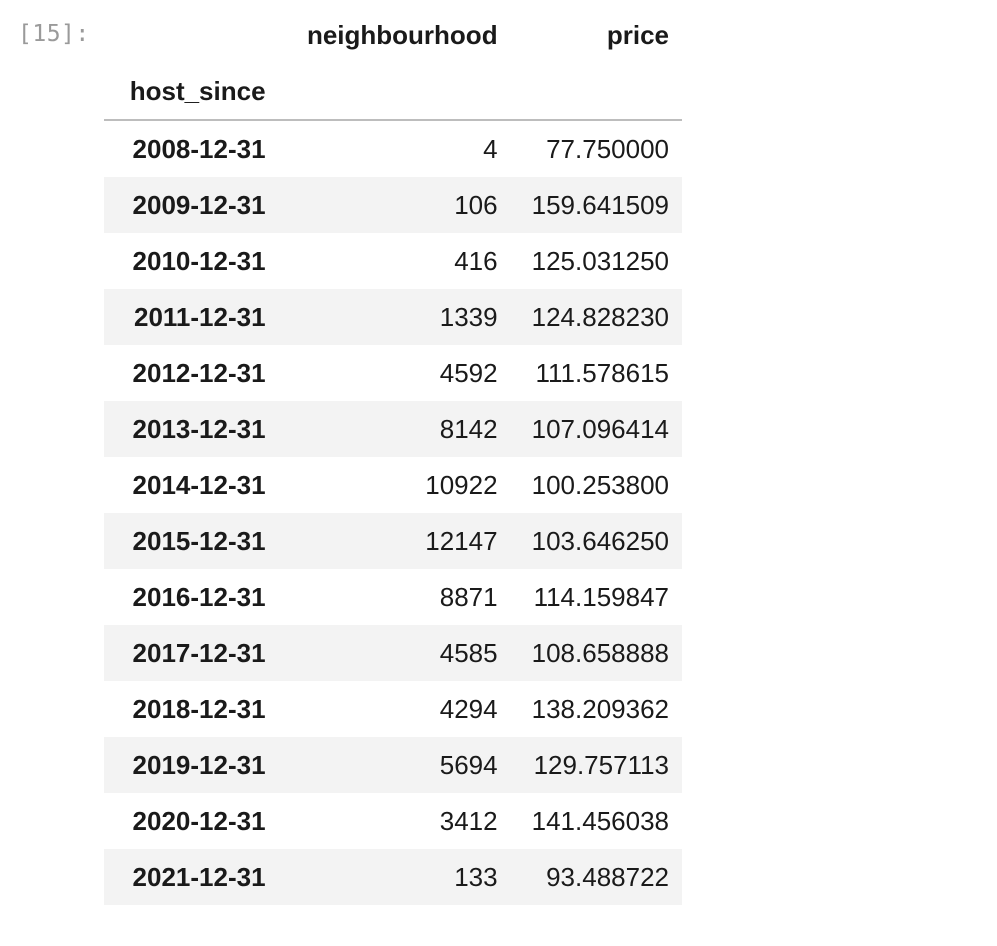  What do you see at coordinates (393, 429) in the screenshot?
I see `table-row: 2013-12-31 8142 107.096414` at bounding box center [393, 429].